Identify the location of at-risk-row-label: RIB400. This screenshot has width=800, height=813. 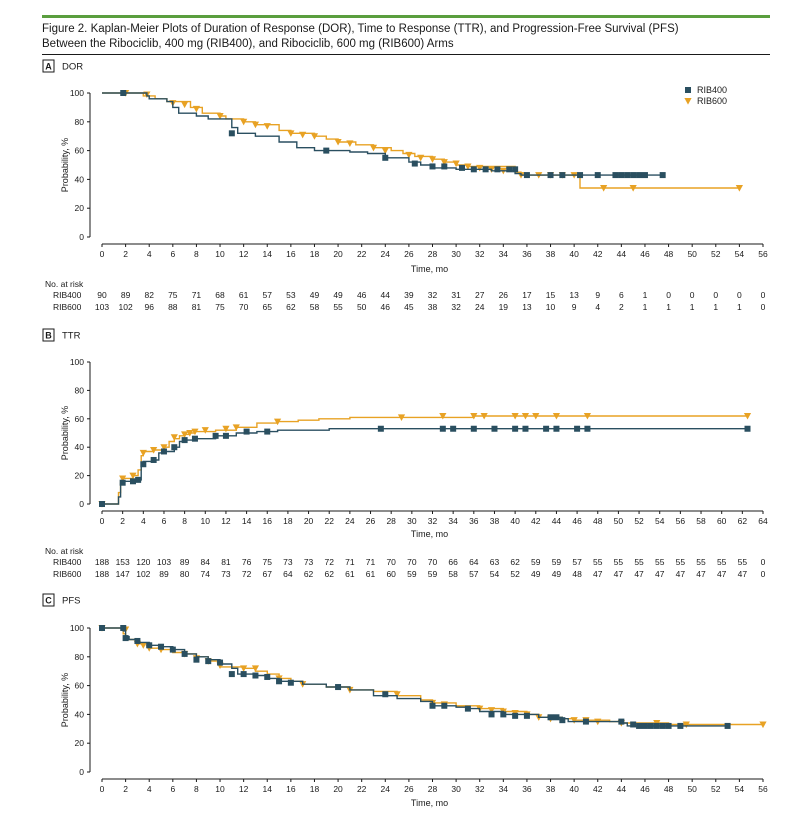
(67, 562).